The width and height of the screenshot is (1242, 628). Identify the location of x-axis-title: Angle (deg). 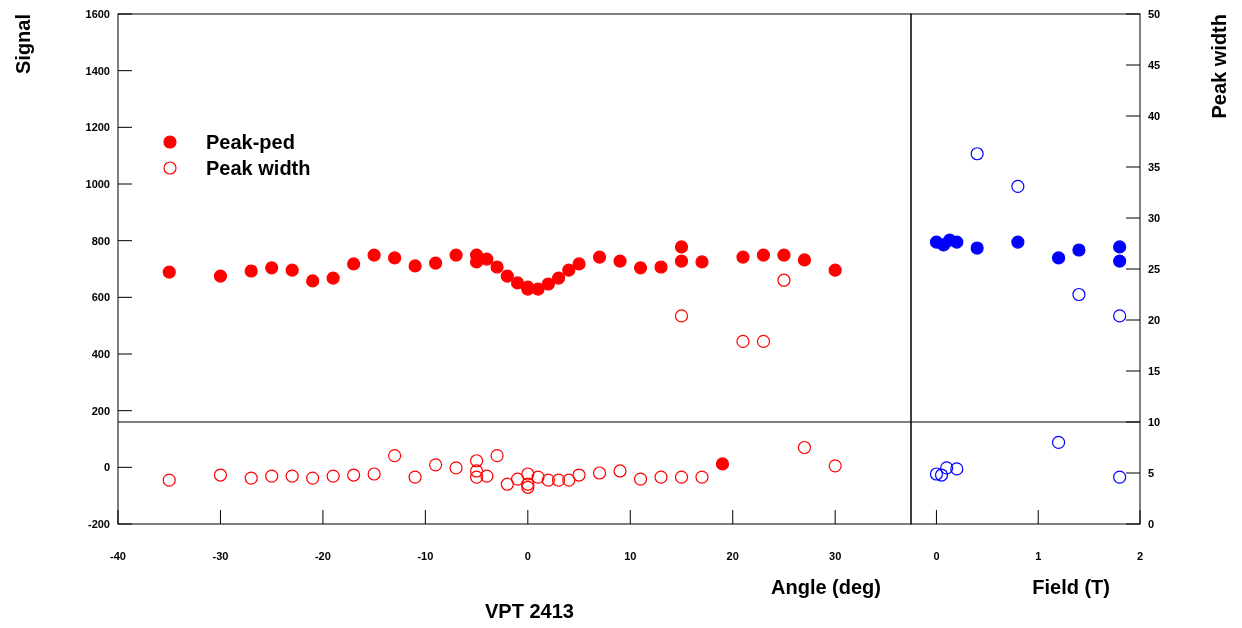
(826, 587).